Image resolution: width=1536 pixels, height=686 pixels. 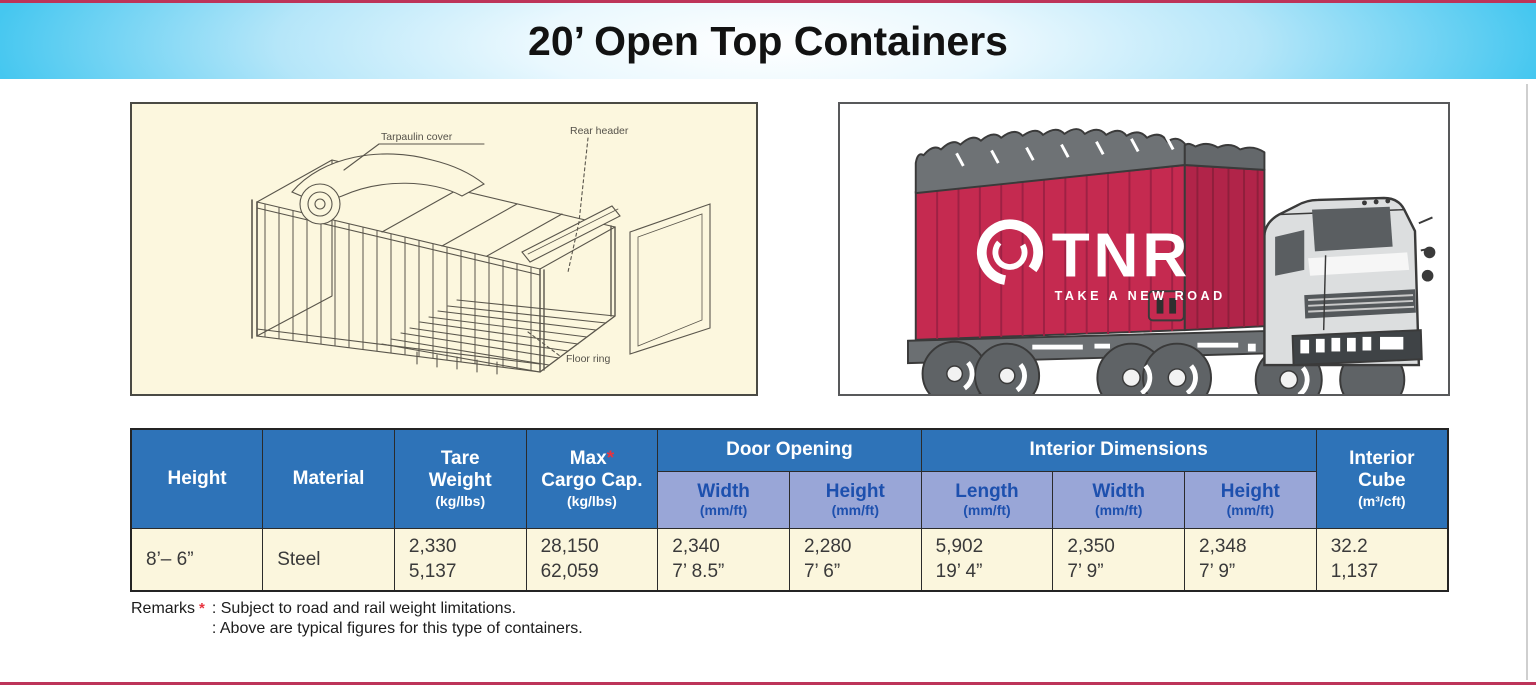 What do you see at coordinates (592, 559) in the screenshot?
I see `cell-max-cargo: 28,150 62,059` at bounding box center [592, 559].